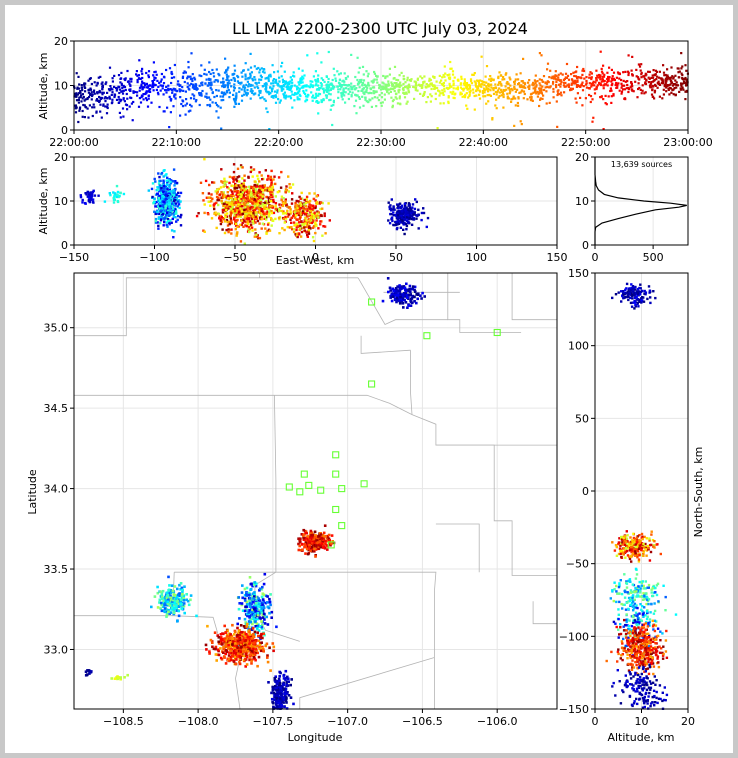  What do you see at coordinates (582, 201) in the screenshot?
I see `hist-ytick-label: 10` at bounding box center [582, 201].